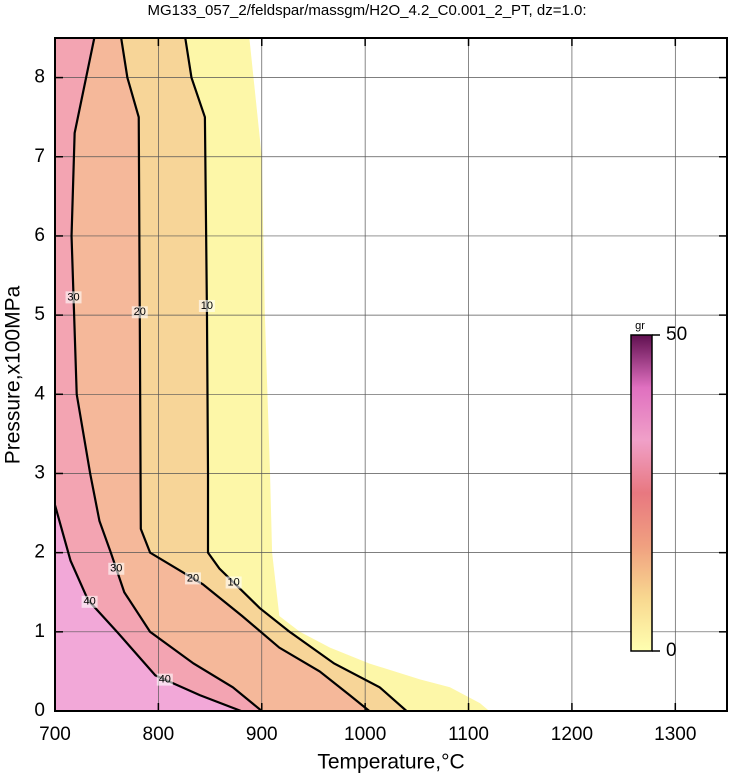 The width and height of the screenshot is (734, 776). What do you see at coordinates (39, 314) in the screenshot?
I see `y-tick-label: 5` at bounding box center [39, 314].